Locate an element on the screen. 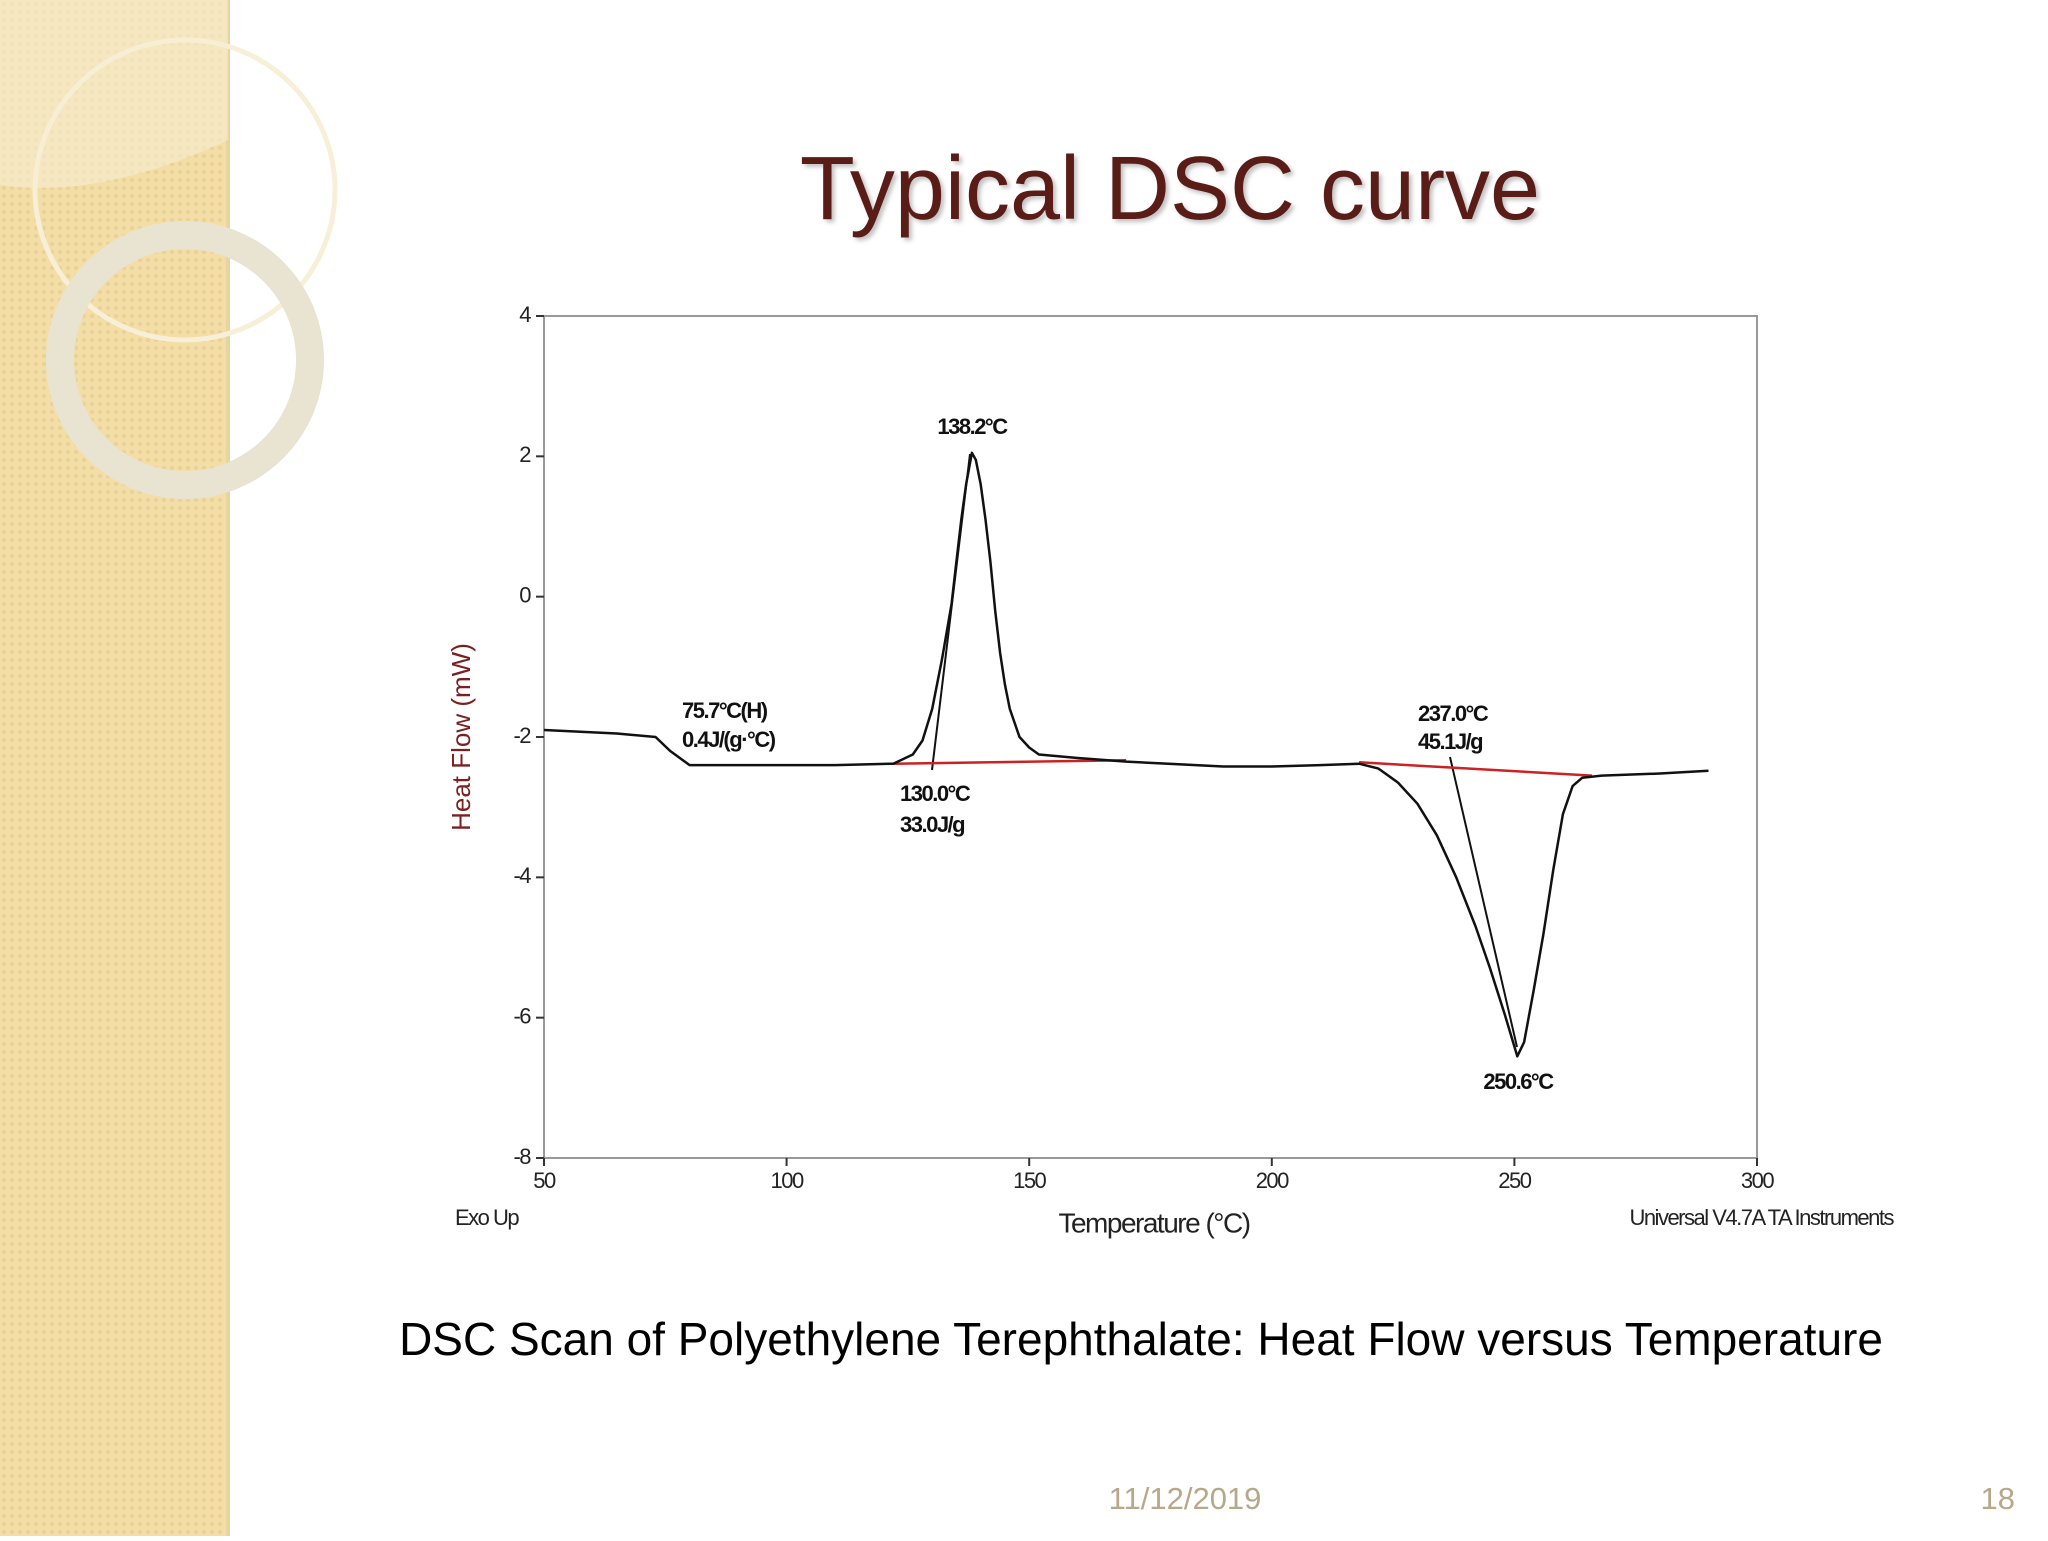 This screenshot has height=1541, width=2048. x-tick-label: 150 is located at coordinates (1029, 1180).